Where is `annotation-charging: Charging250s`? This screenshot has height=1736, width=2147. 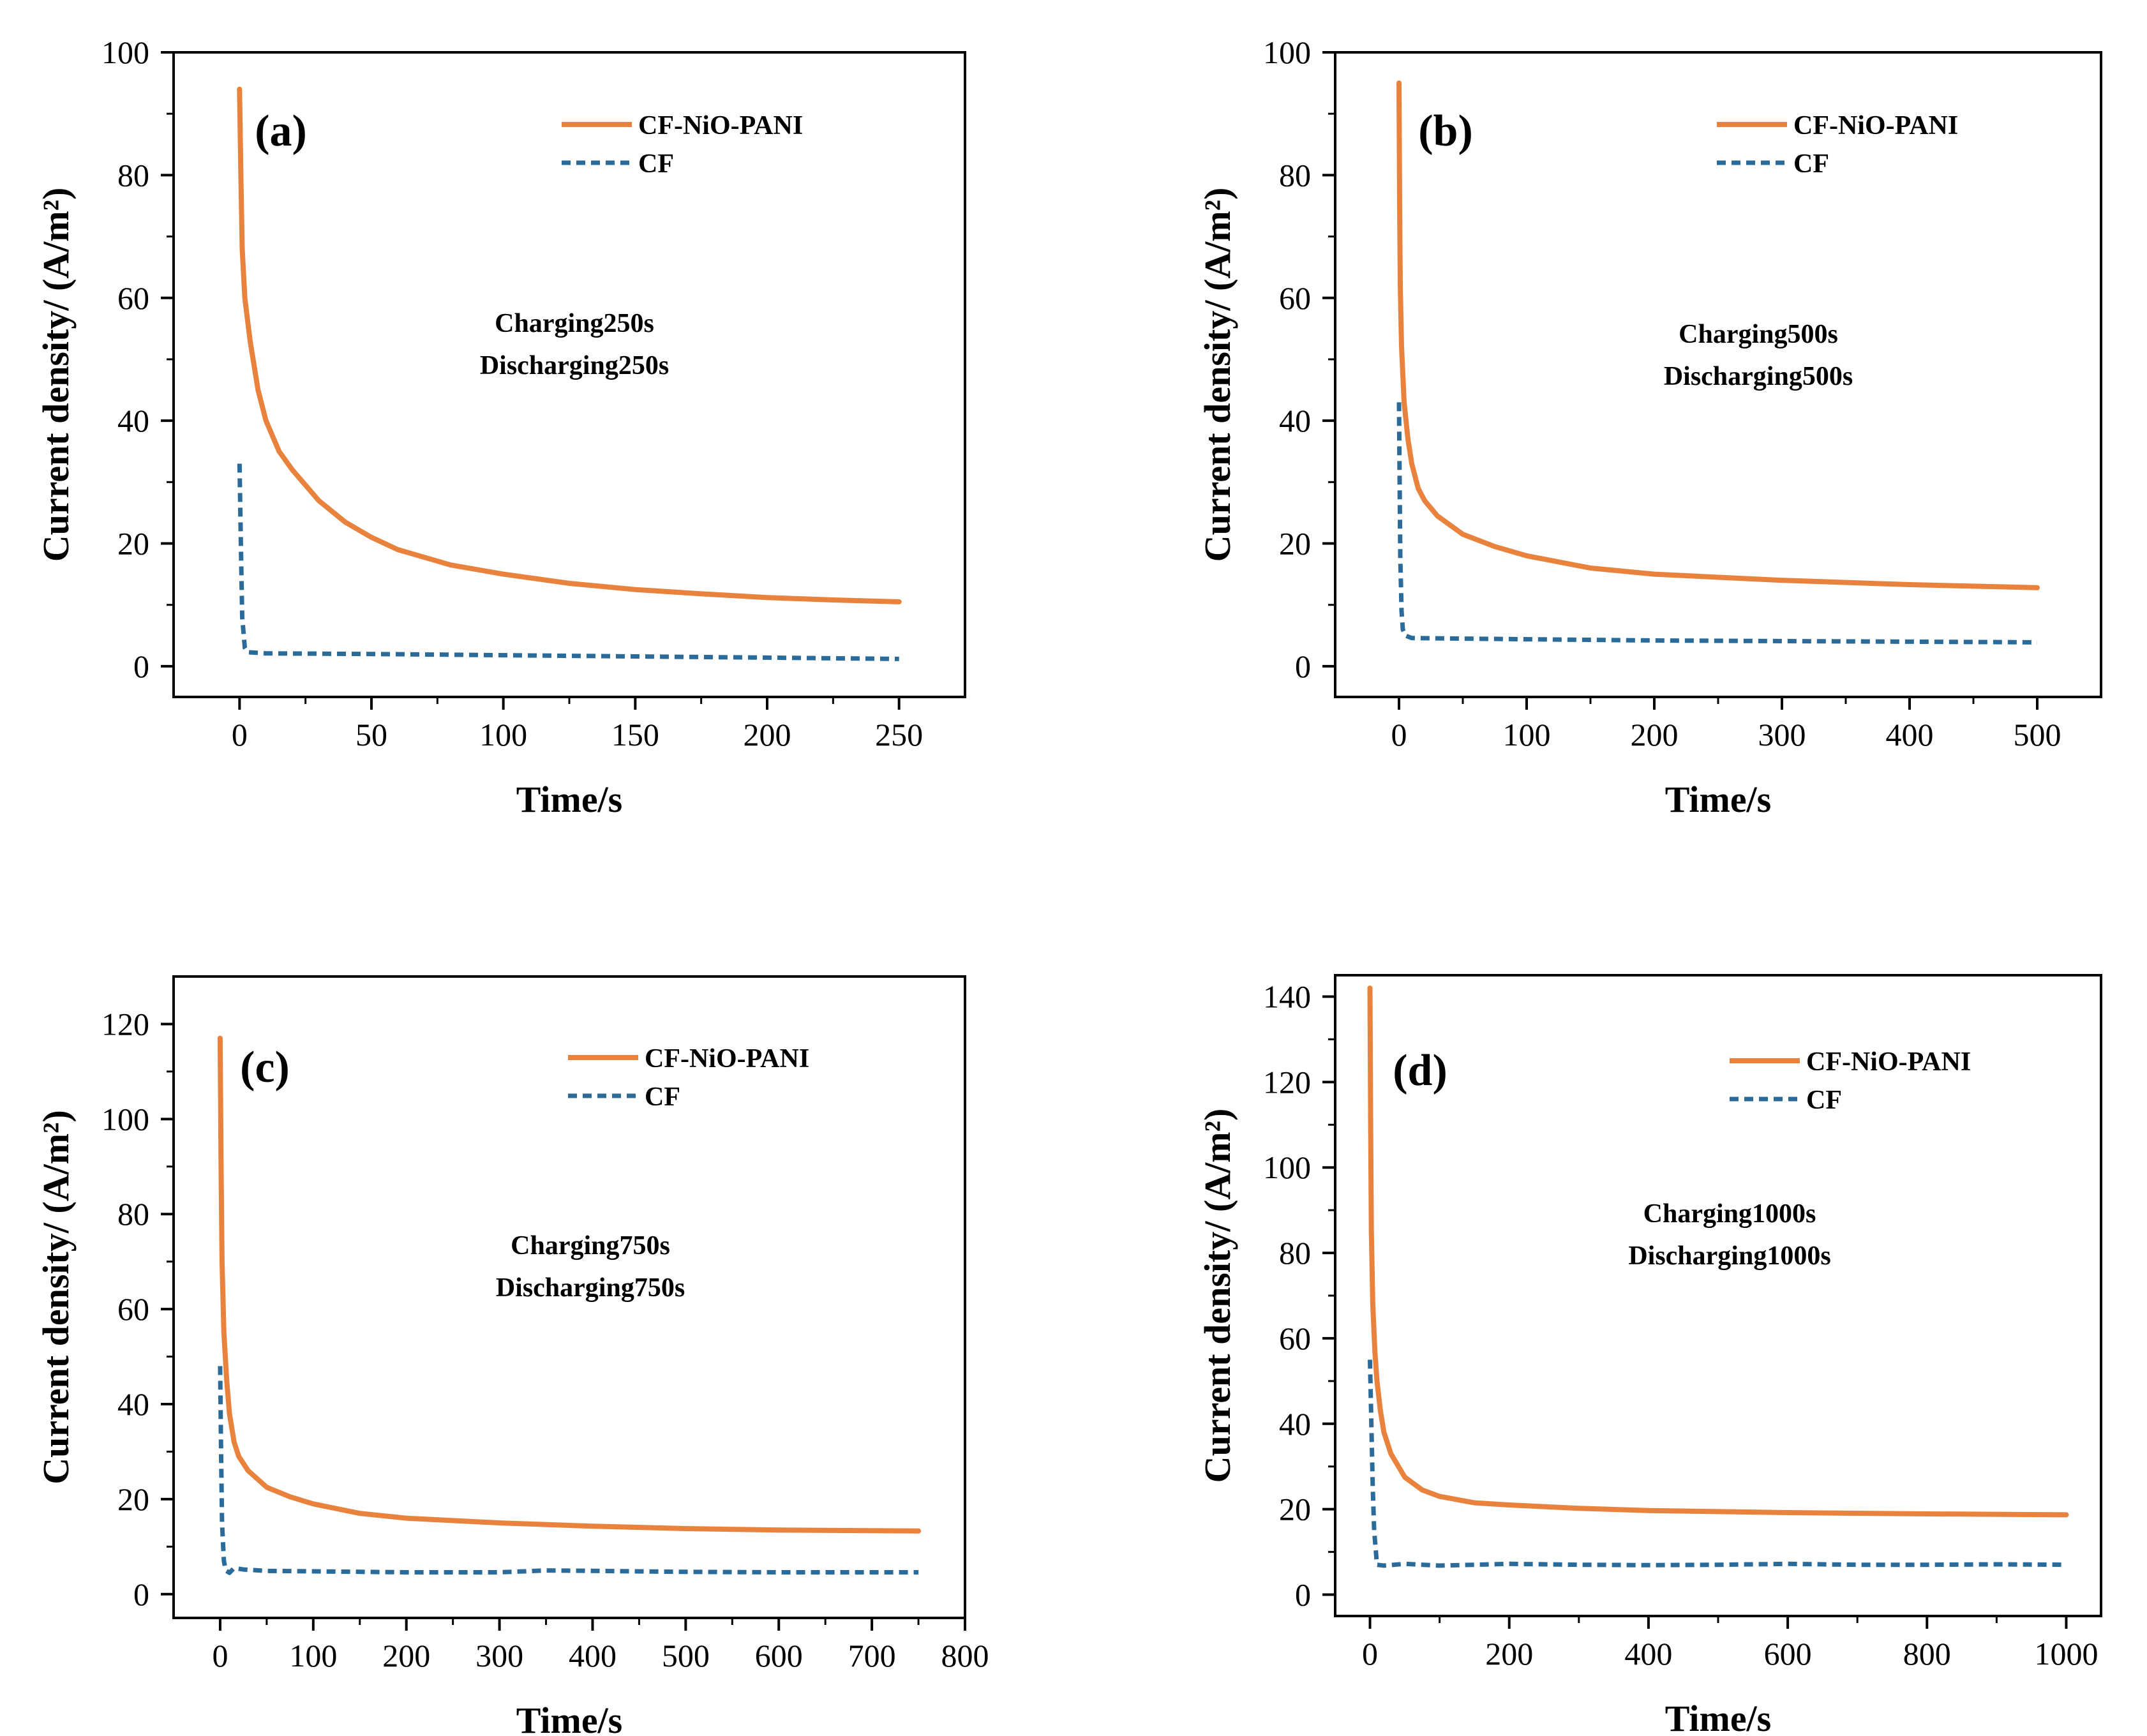 annotation-charging: Charging250s is located at coordinates (574, 323).